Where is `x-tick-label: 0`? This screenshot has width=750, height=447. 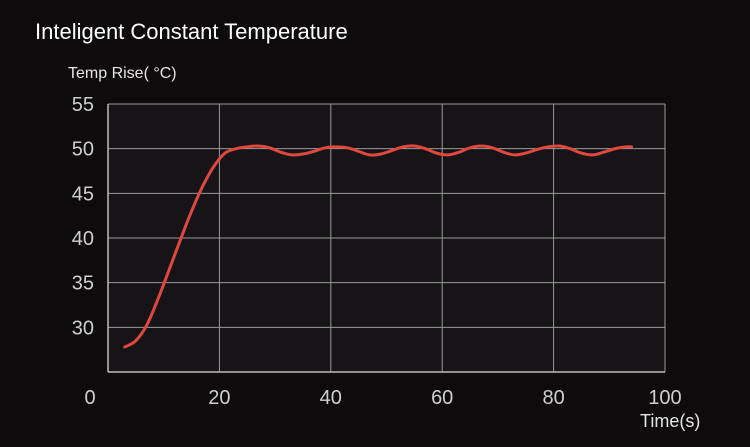
x-tick-label: 0 is located at coordinates (89, 398).